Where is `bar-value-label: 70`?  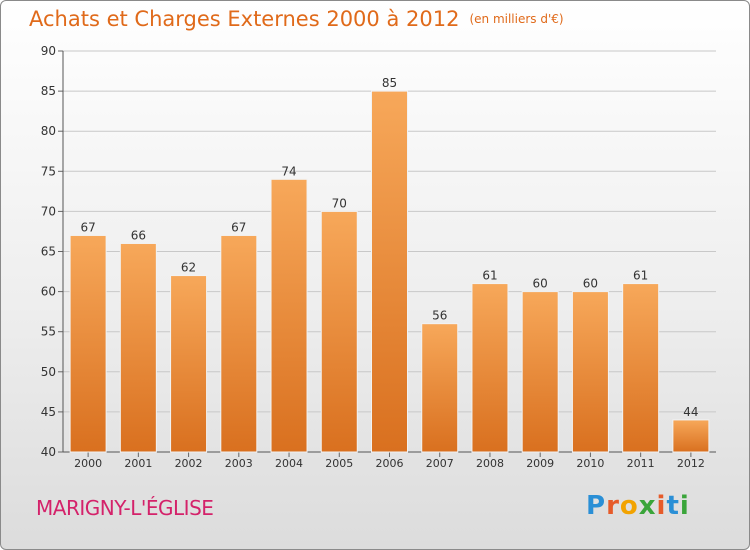
bar-value-label: 70 is located at coordinates (339, 203).